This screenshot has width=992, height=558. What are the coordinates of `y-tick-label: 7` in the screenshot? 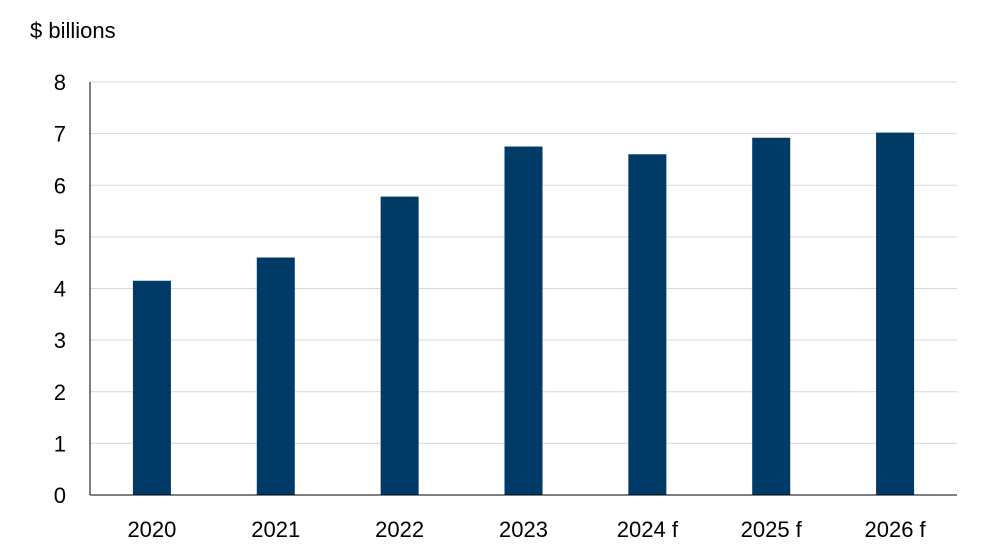 It's located at (60, 134).